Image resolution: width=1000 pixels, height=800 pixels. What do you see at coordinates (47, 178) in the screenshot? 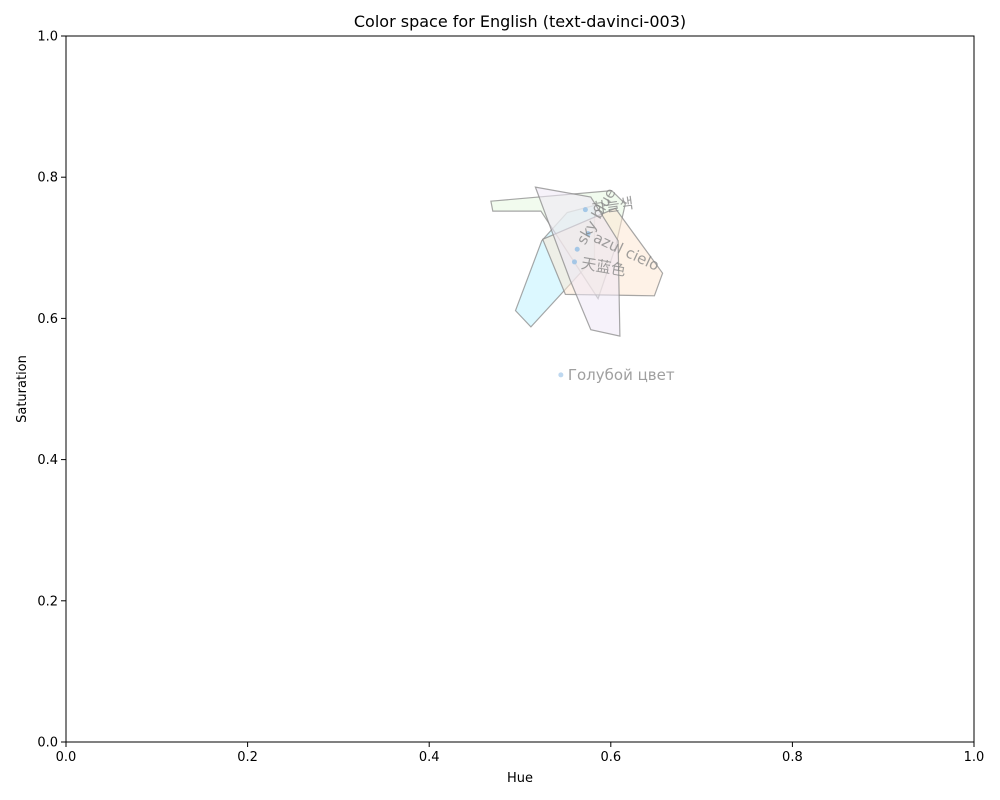
I see `y-tick-label: 0.8` at bounding box center [47, 178].